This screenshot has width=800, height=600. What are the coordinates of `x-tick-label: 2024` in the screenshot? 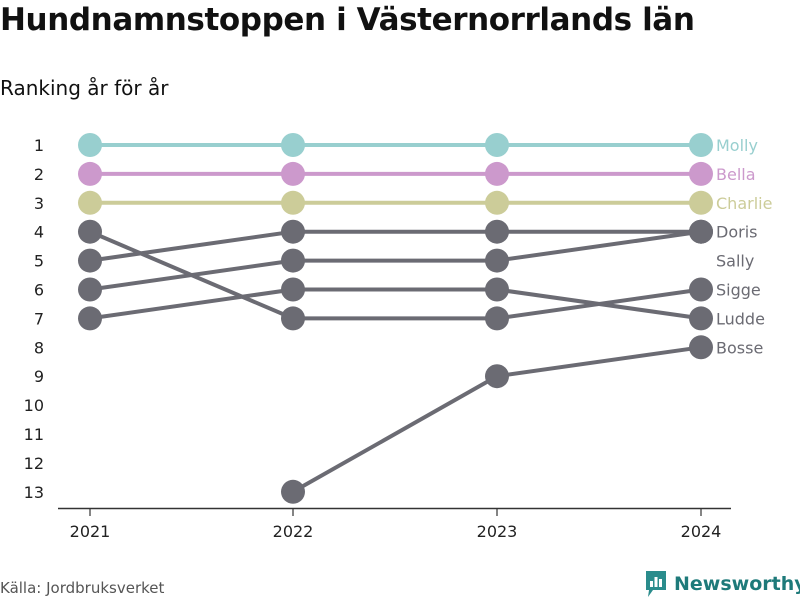 It's located at (701, 531).